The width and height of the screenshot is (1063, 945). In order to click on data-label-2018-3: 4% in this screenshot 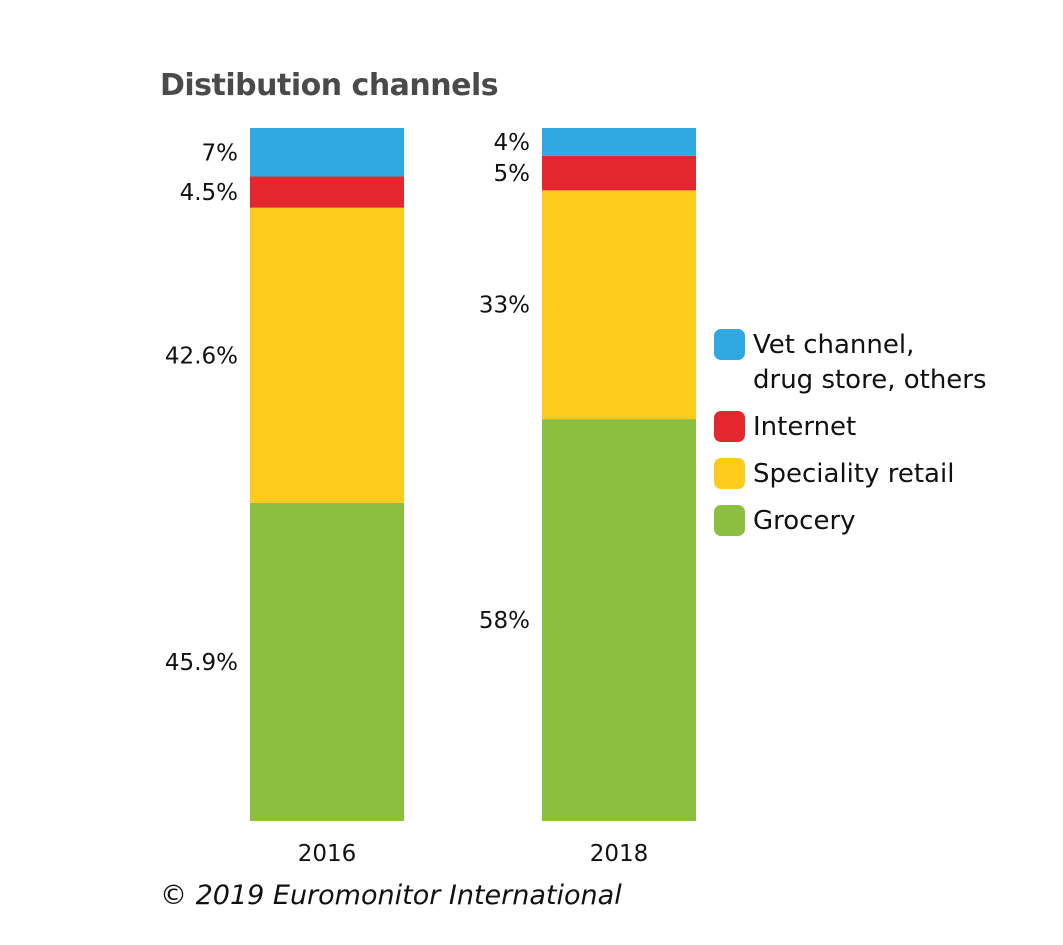, I will do `click(512, 143)`.